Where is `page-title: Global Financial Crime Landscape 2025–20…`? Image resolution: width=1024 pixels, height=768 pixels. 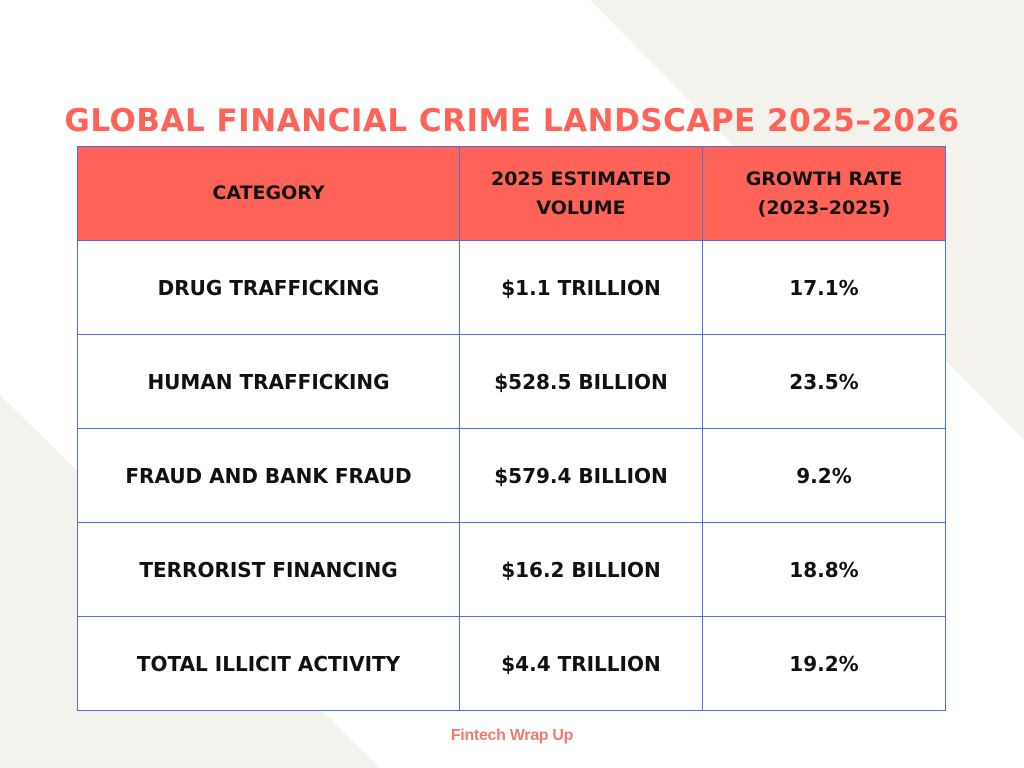
page-title: Global Financial Crime Landscape 2025–20… is located at coordinates (512, 120).